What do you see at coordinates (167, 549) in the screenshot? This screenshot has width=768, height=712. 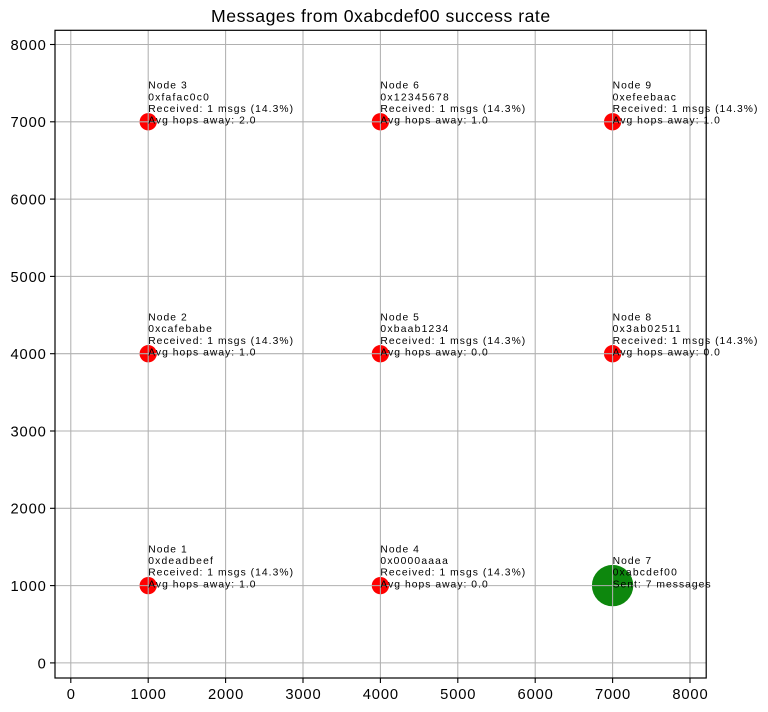 I see `svg-text: Node 1` at bounding box center [167, 549].